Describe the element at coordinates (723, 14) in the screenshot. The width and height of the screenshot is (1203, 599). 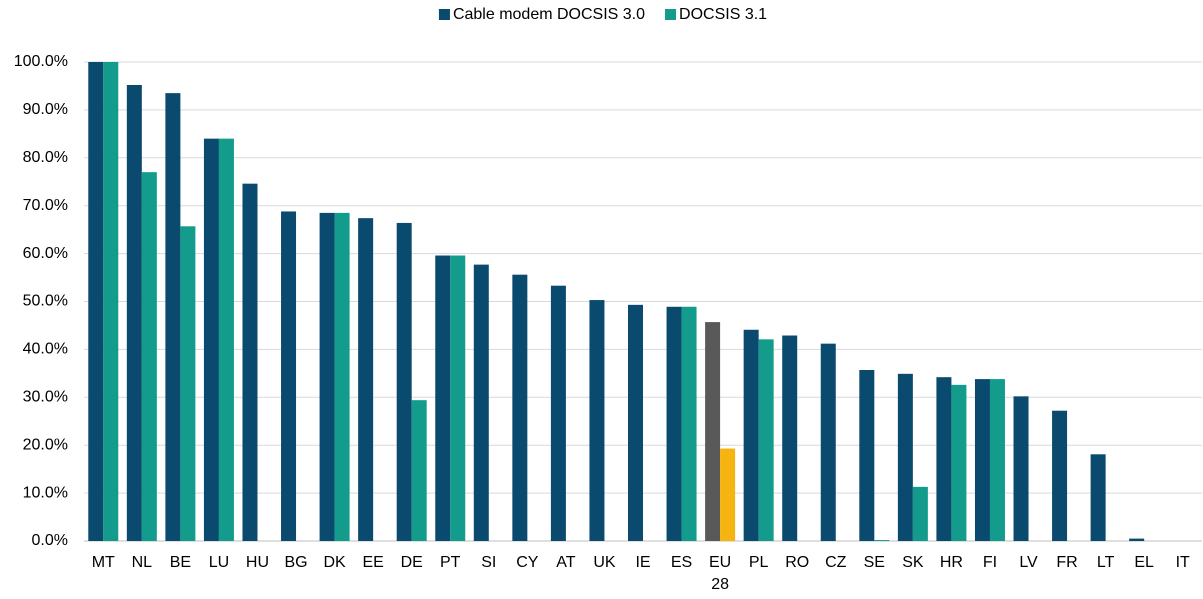
I see `legend-label: DOCSIS 3.1` at that location.